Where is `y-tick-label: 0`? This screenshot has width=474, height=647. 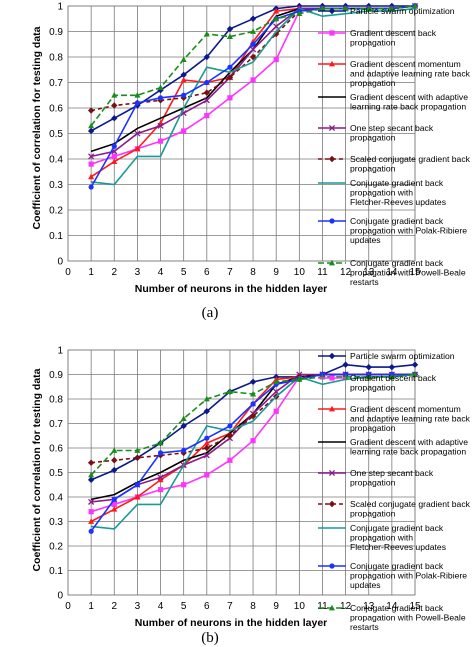
y-tick-label: 0 is located at coordinates (60, 262).